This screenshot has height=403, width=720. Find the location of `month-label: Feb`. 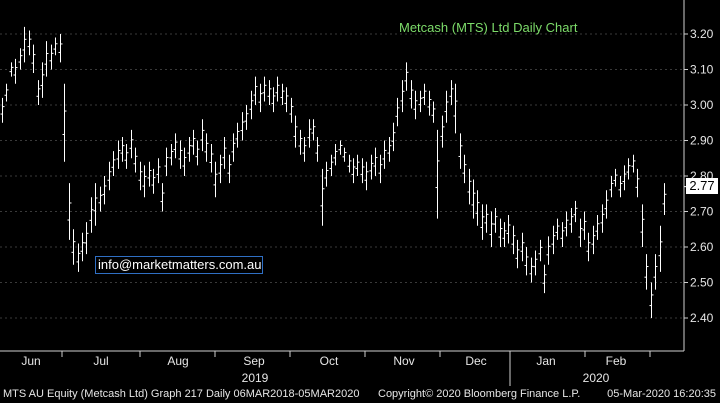

month-label: Feb is located at coordinates (616, 361).